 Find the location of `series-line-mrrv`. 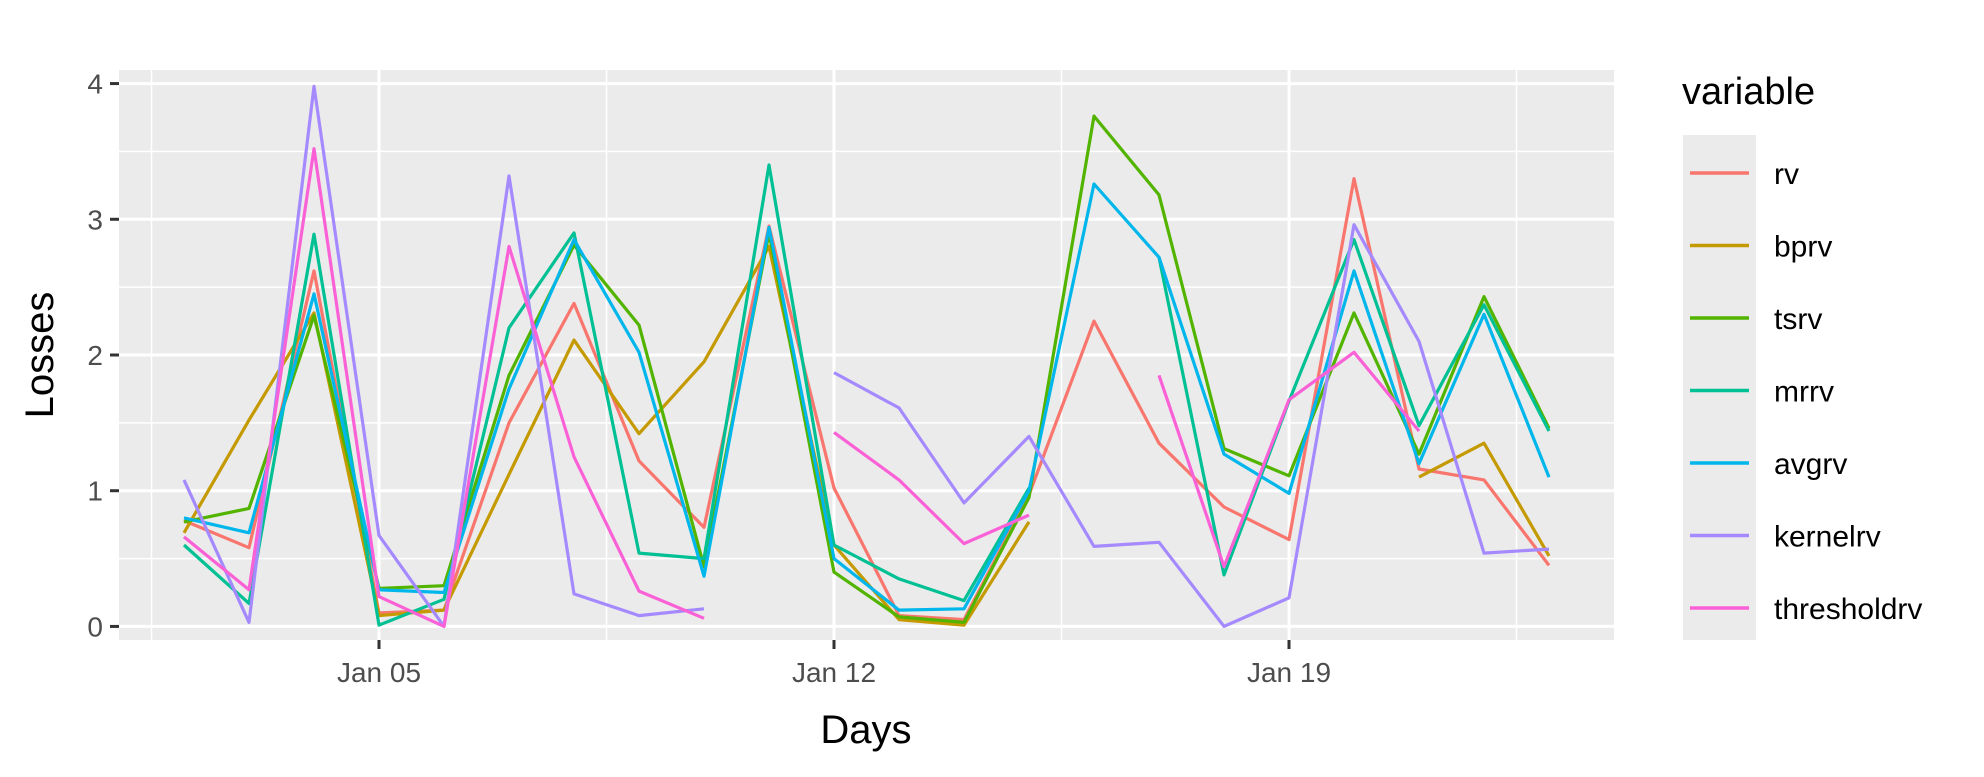

series-line-mrrv is located at coordinates (1354, 407).